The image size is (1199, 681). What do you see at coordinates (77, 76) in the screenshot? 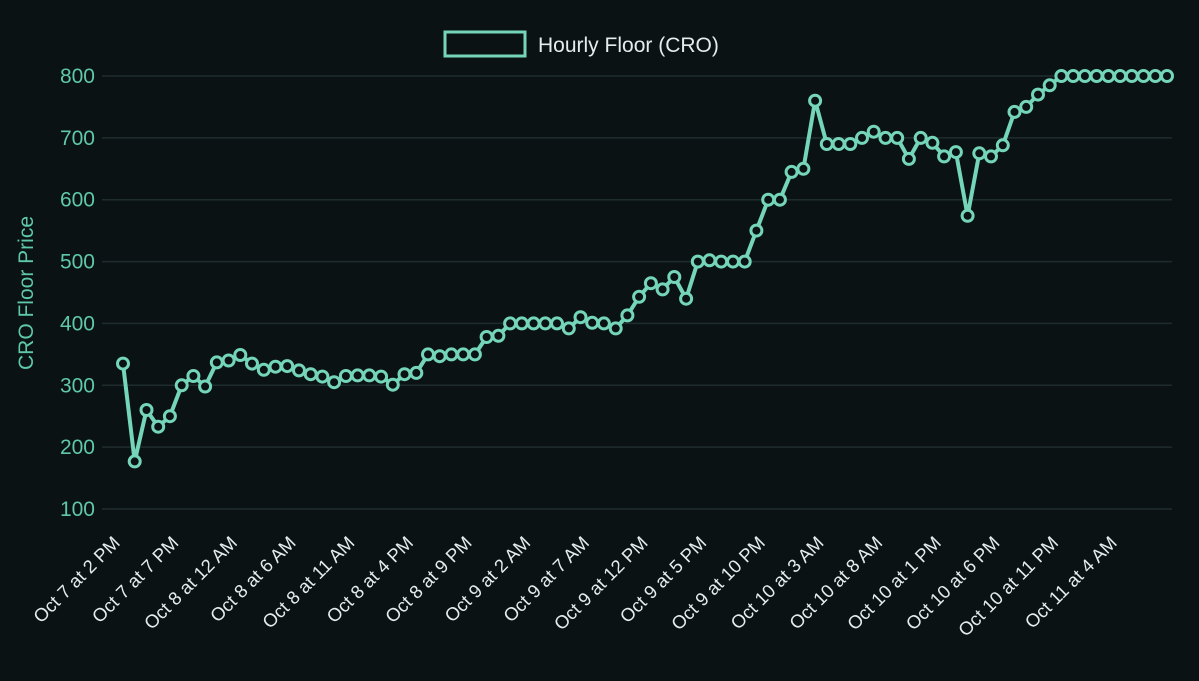
I see `y-tick-label: 800` at bounding box center [77, 76].